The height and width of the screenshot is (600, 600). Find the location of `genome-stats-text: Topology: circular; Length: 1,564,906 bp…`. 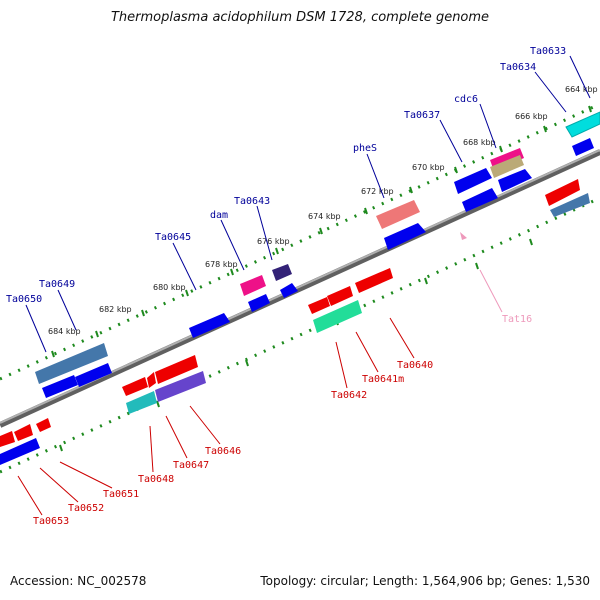

genome-stats-text: Topology: circular; Length: 1,564,906 bp… is located at coordinates (425, 581).